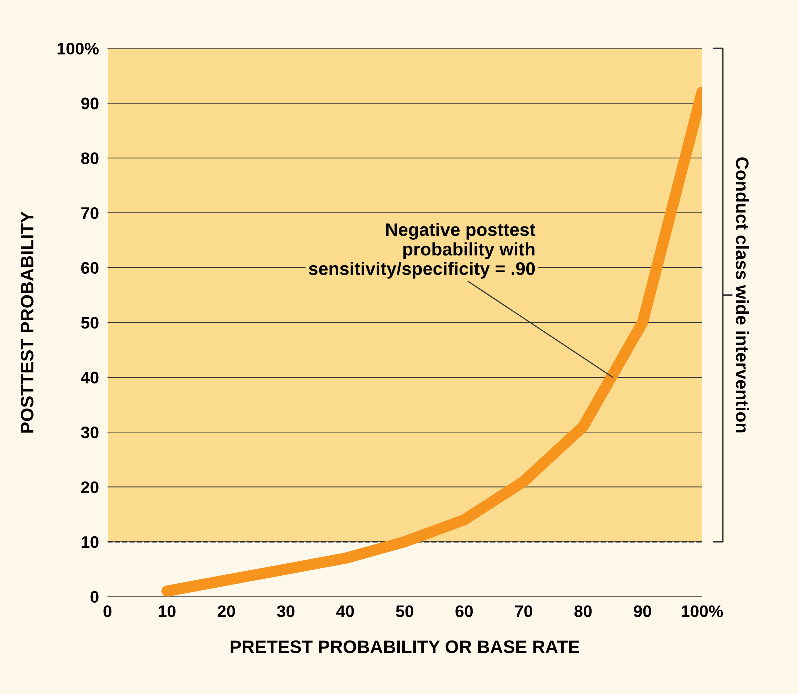 The height and width of the screenshot is (694, 798). Describe the element at coordinates (90, 488) in the screenshot. I see `y-tick-label: 20` at that location.